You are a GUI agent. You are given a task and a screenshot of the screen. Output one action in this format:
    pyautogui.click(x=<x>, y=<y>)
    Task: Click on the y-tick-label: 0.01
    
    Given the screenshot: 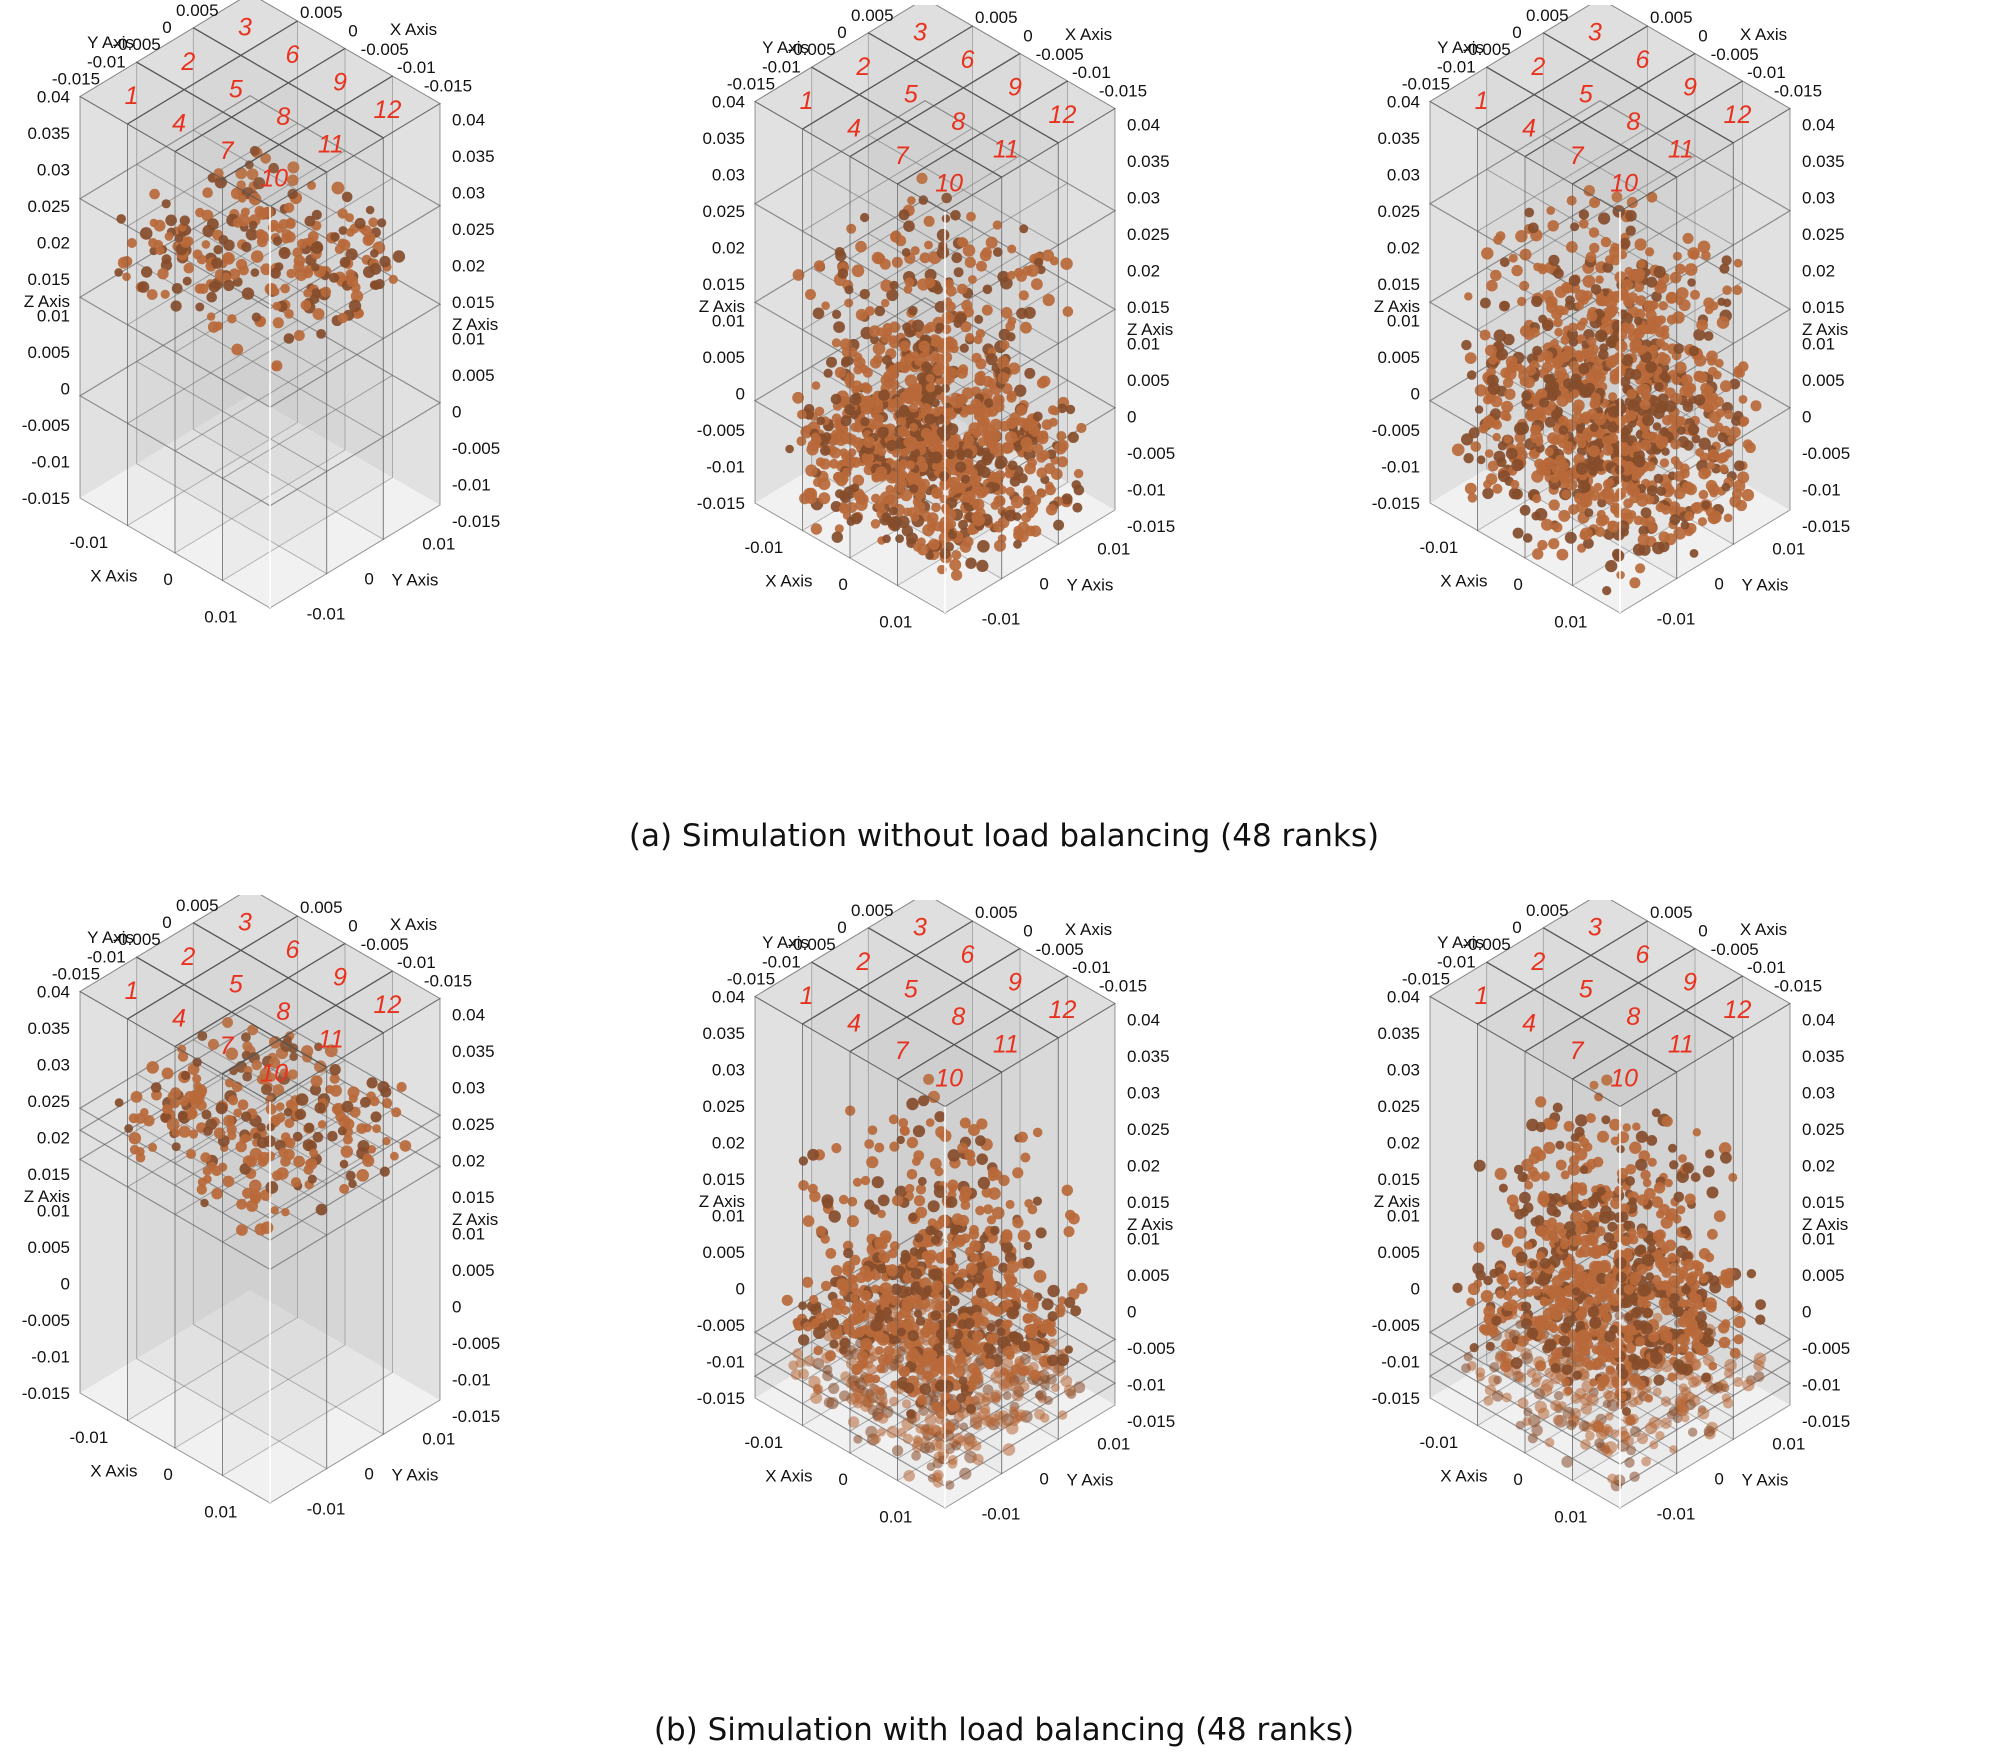 What is the action you would take?
    pyautogui.click(x=1788, y=548)
    